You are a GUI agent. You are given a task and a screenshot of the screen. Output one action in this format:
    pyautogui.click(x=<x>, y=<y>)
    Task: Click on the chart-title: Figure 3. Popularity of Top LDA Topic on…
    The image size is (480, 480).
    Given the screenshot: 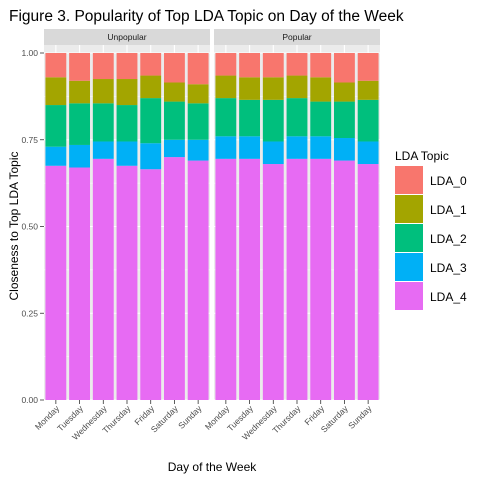 What is the action you would take?
    pyautogui.click(x=206, y=16)
    